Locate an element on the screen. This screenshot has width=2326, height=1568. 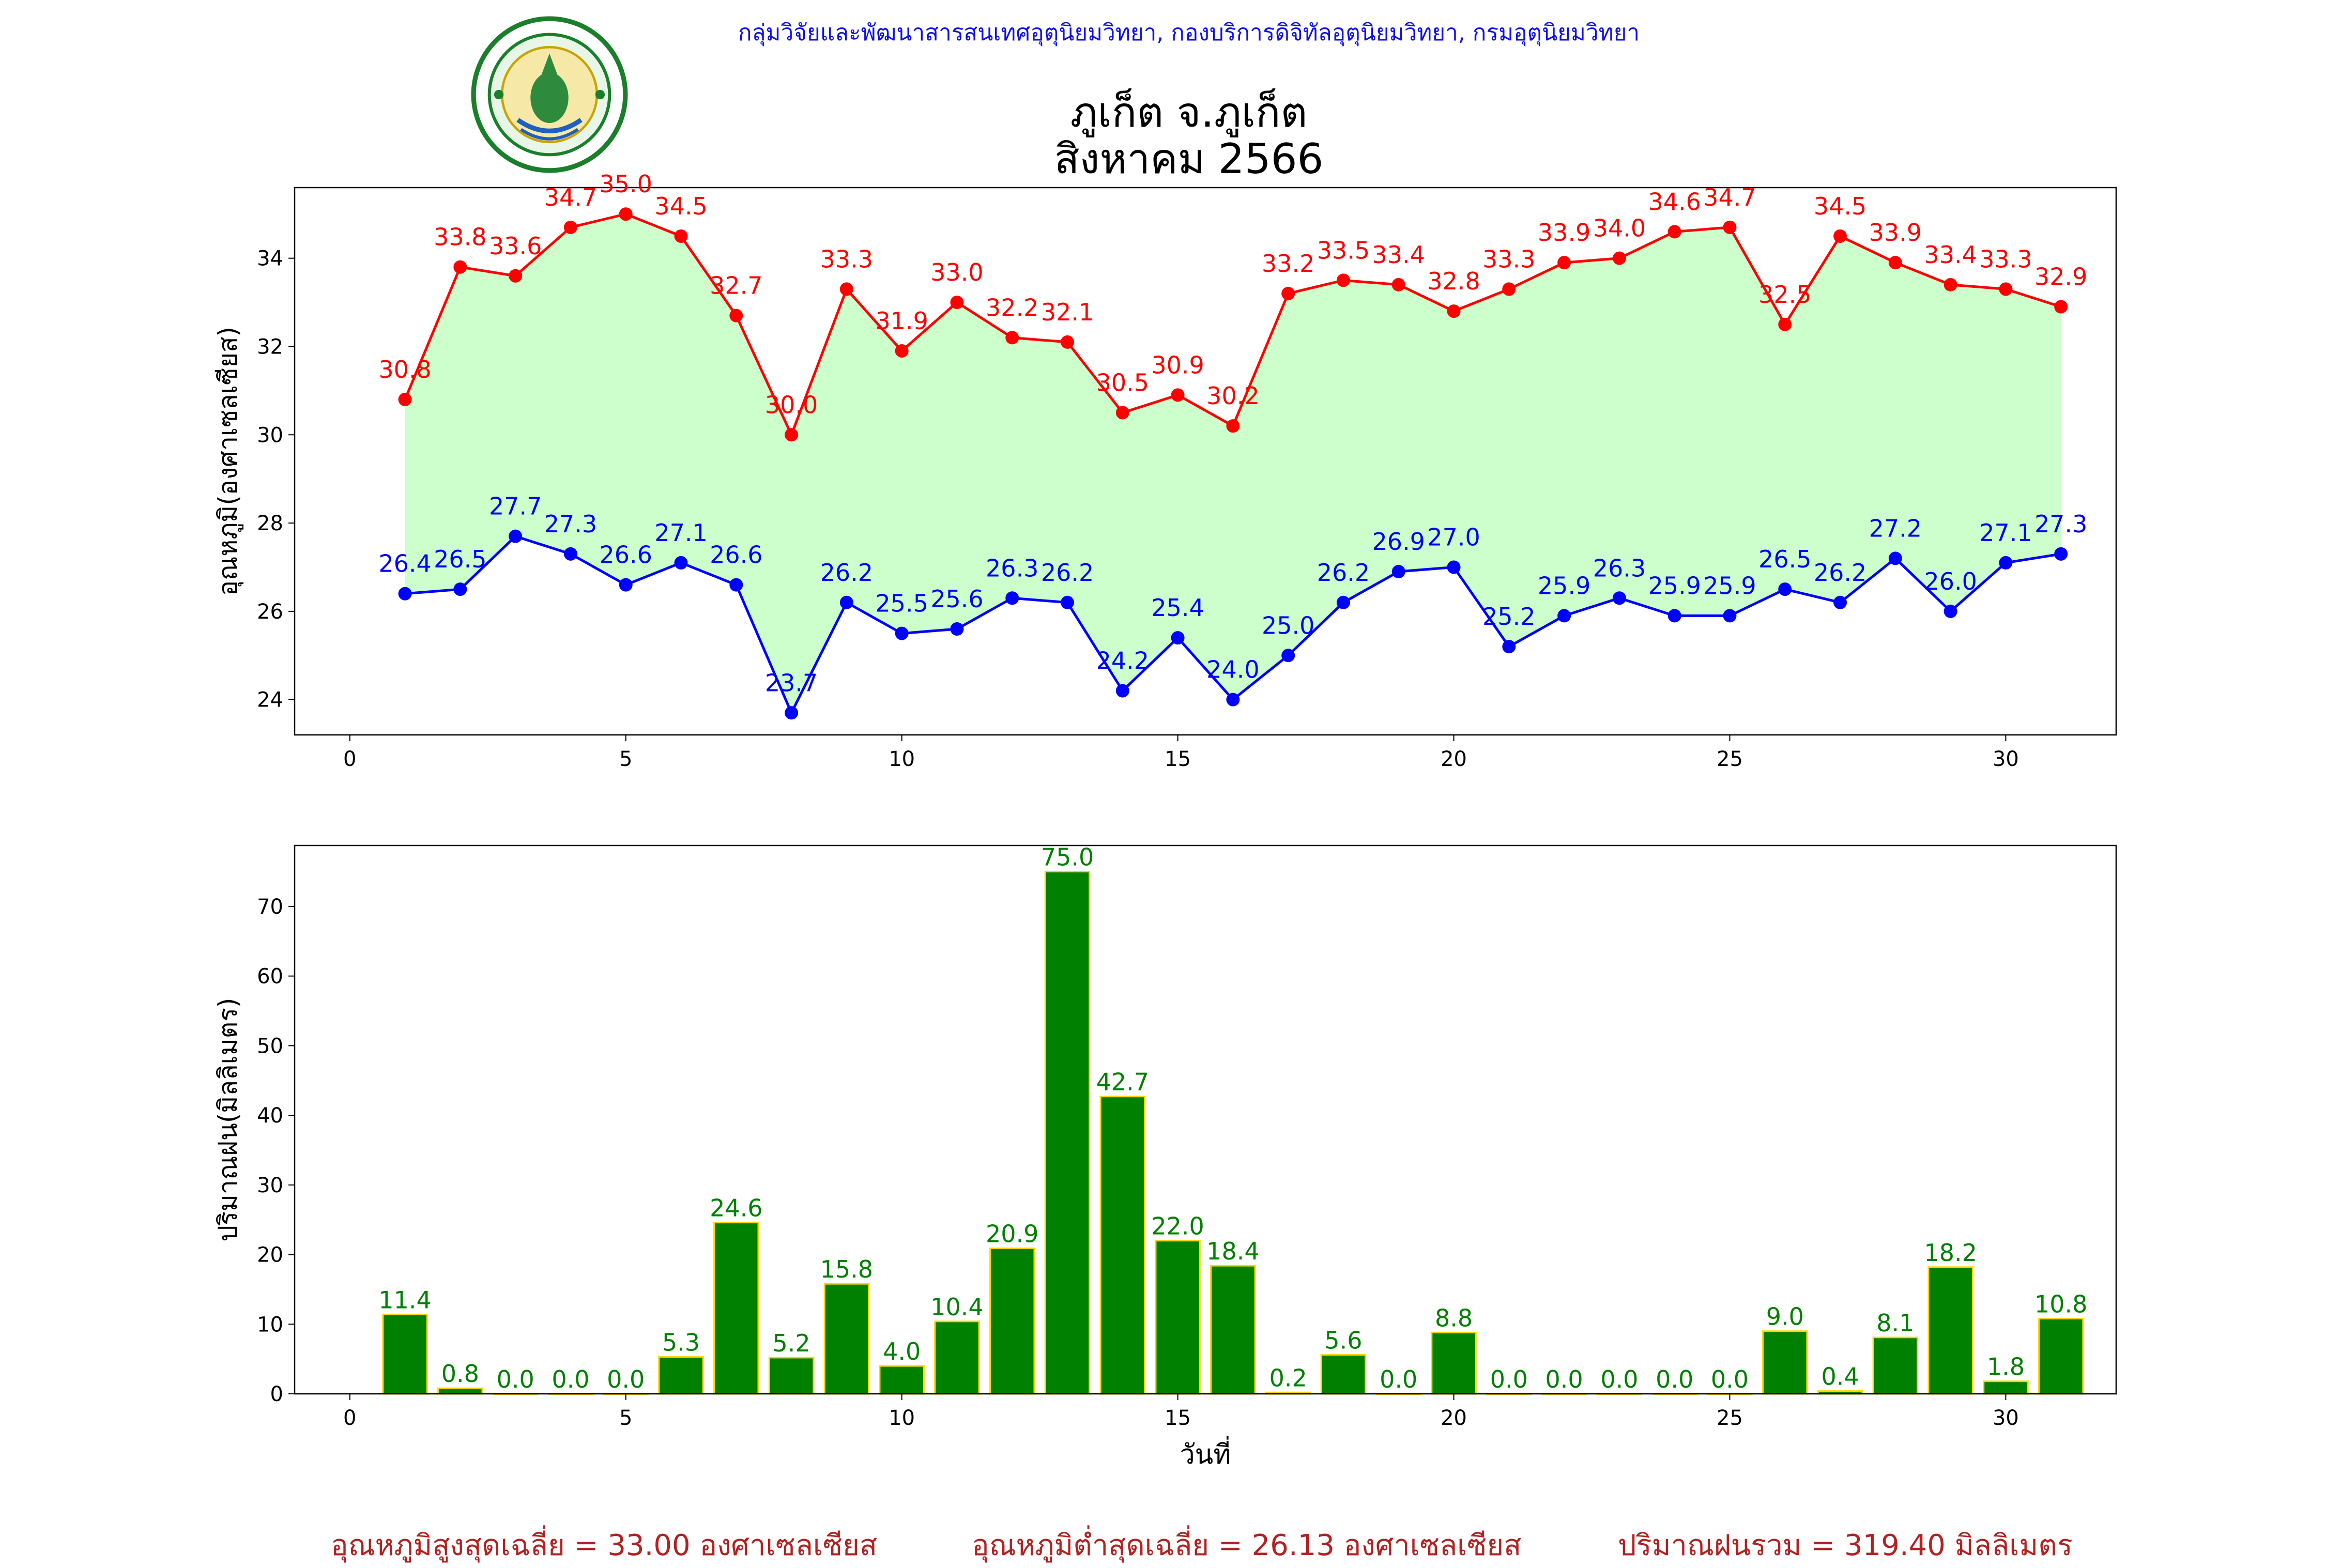
max-temperature-label: 35.0 is located at coordinates (626, 184).